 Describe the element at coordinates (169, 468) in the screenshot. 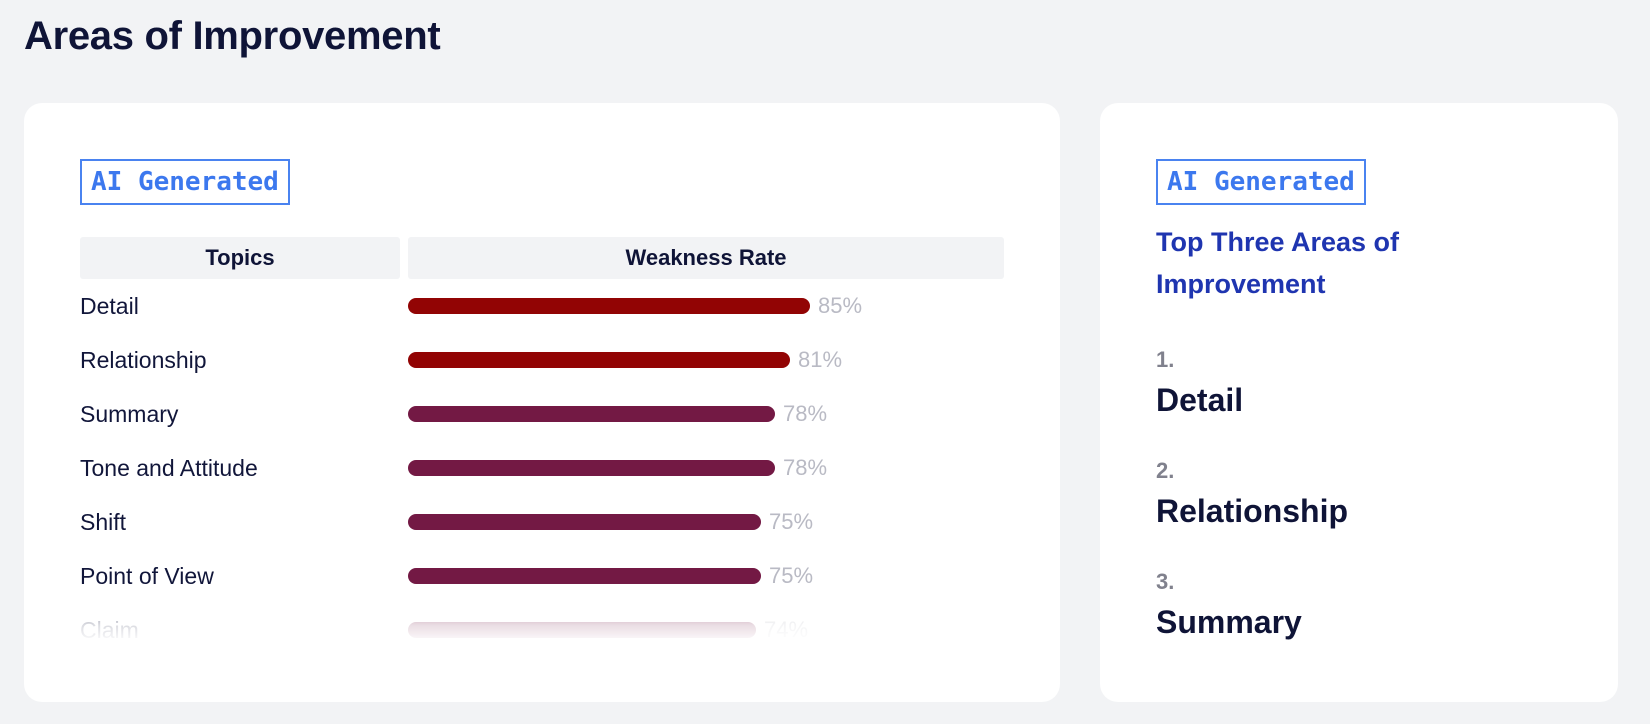

I see `topic-name: Tone and Attitude` at that location.